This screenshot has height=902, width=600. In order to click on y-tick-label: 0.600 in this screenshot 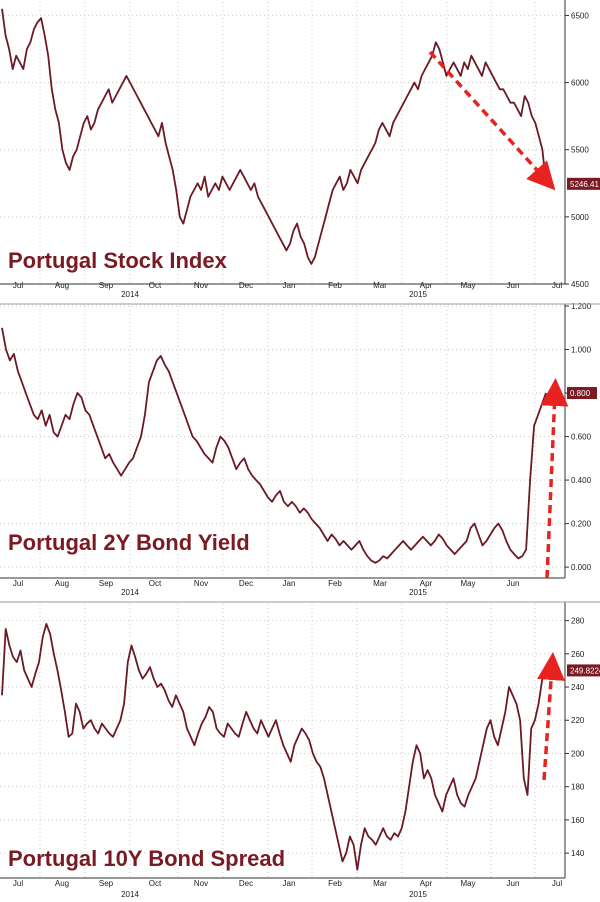, I will do `click(581, 437)`.